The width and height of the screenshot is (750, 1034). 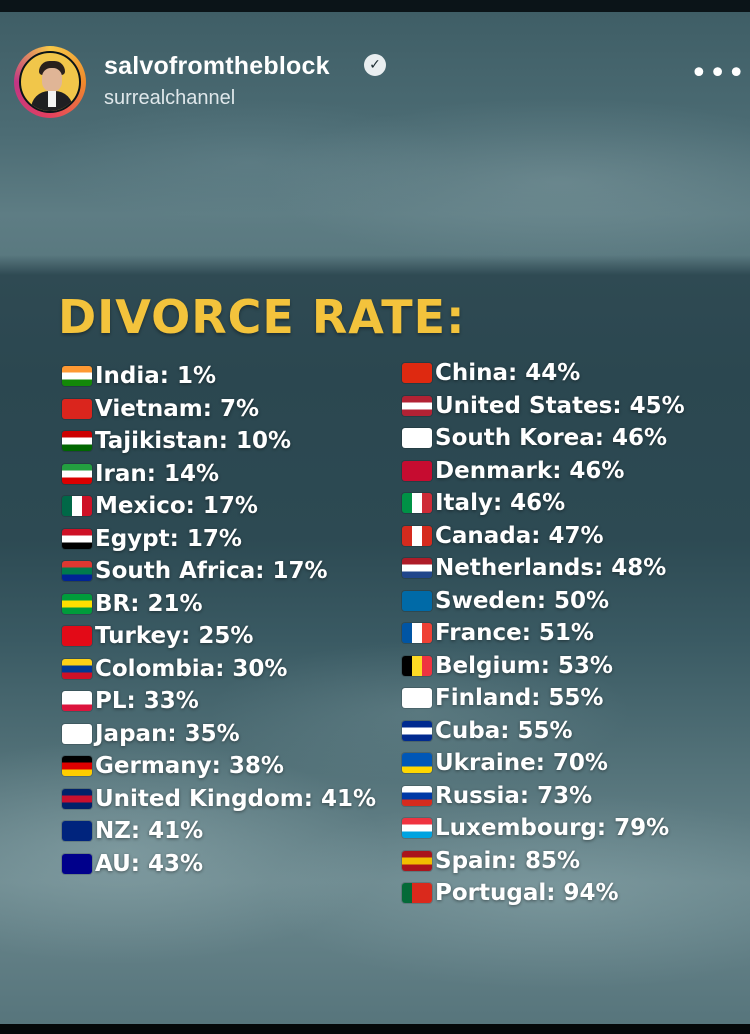 I want to click on country-rate-label: Finland: 55%, so click(x=519, y=698).